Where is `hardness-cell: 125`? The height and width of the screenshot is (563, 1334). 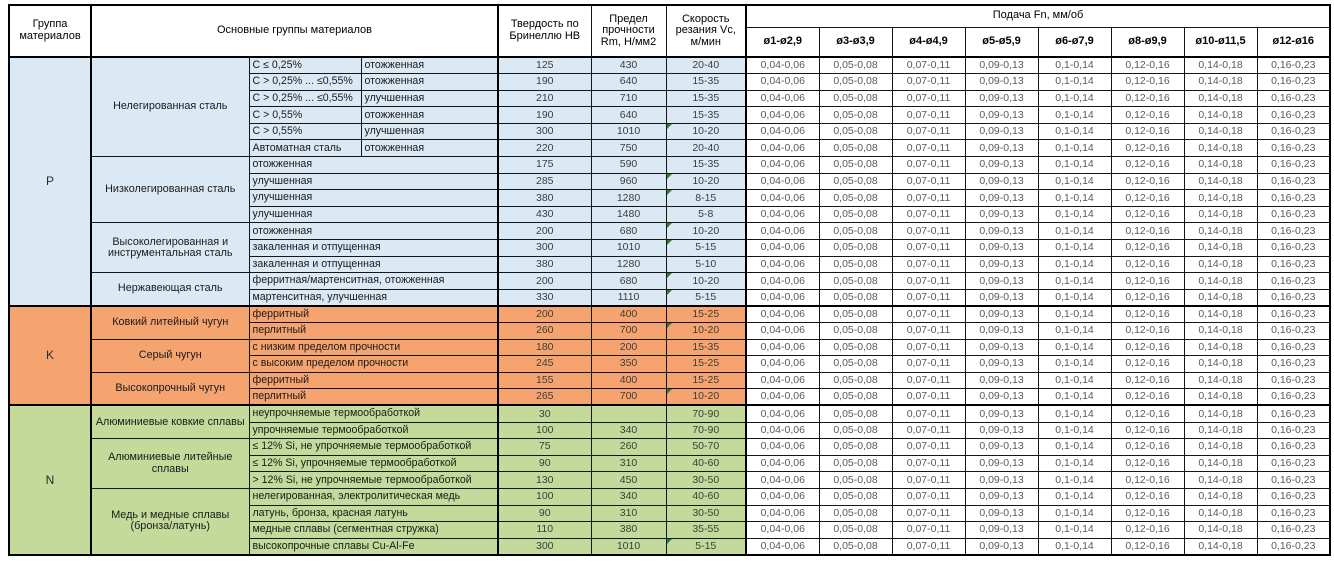
hardness-cell: 125 is located at coordinates (544, 65).